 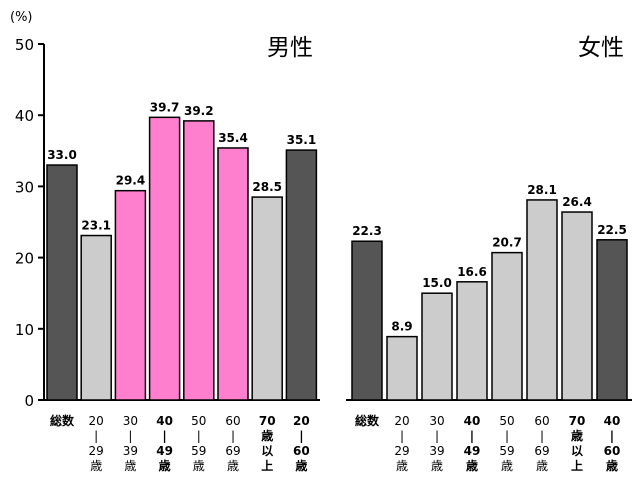 What do you see at coordinates (290, 48) in the screenshot?
I see `panel-title-male: 男性` at bounding box center [290, 48].